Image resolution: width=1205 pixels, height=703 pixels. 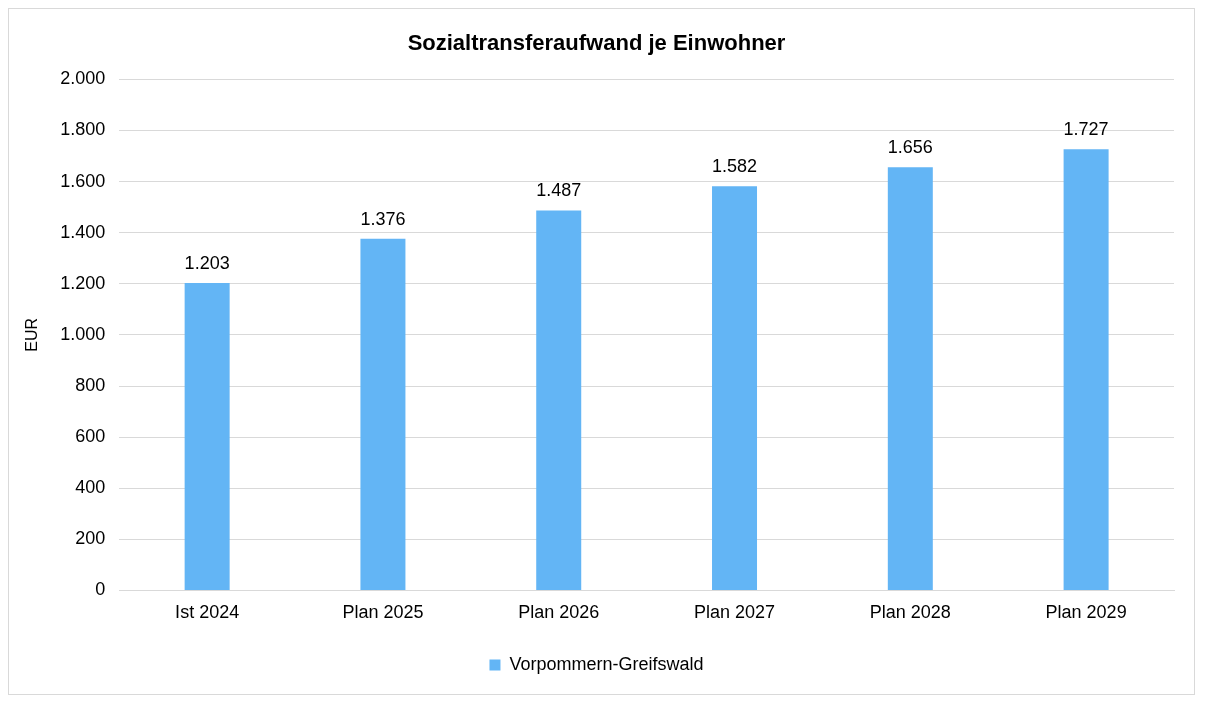 What do you see at coordinates (83, 333) in the screenshot?
I see `y-tick-label: 1.000` at bounding box center [83, 333].